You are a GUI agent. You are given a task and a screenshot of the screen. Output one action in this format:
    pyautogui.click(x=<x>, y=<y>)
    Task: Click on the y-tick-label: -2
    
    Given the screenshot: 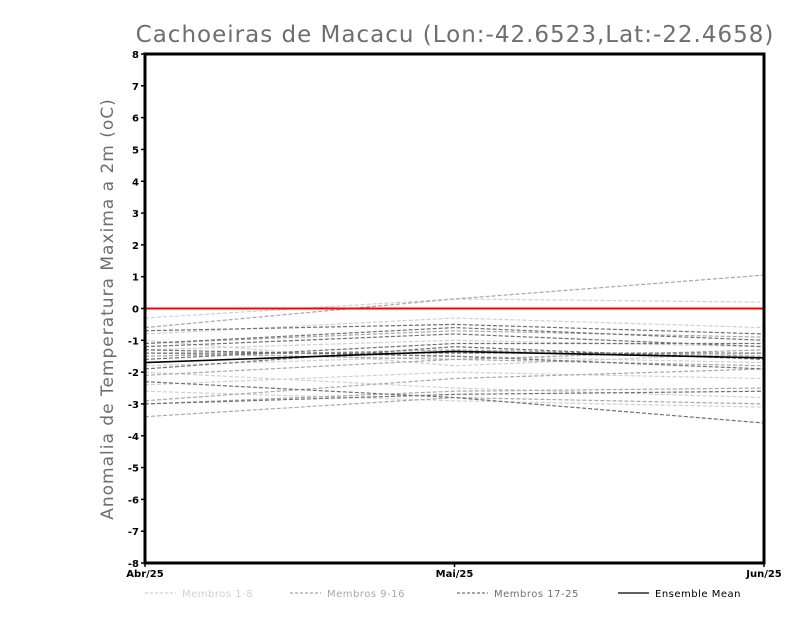 What is the action you would take?
    pyautogui.click(x=133, y=373)
    